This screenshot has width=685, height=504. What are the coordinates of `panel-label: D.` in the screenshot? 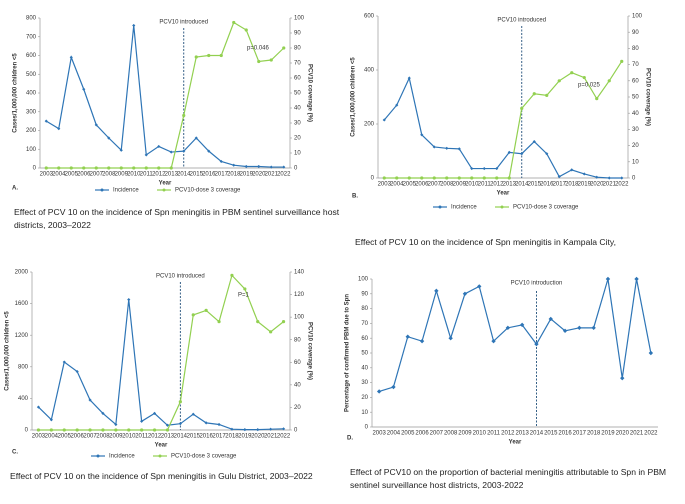 It's located at (350, 439).